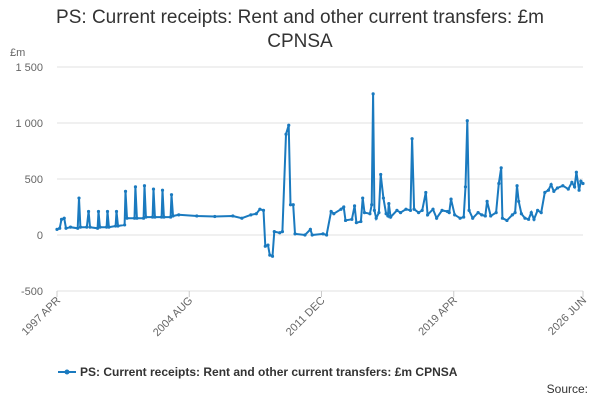  What do you see at coordinates (17, 53) in the screenshot?
I see `y-unit: £m` at bounding box center [17, 53].